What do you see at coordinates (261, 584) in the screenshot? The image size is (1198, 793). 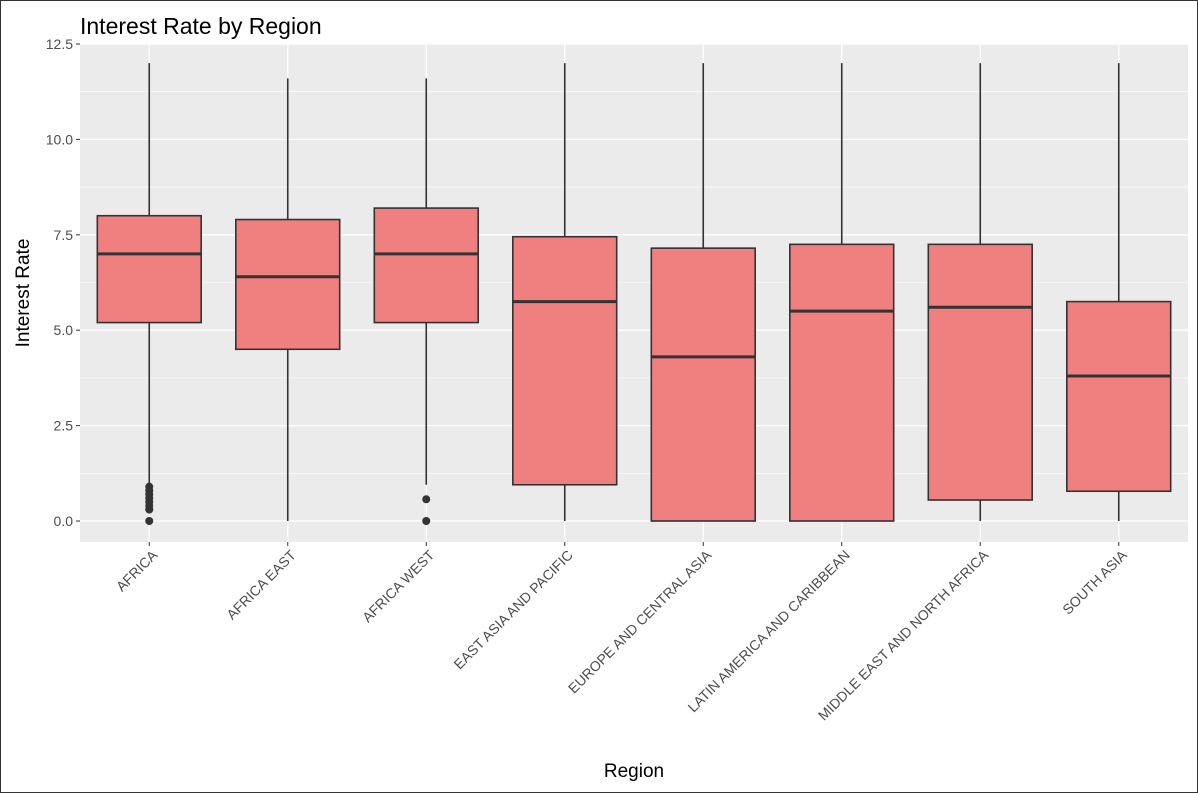 I see `x-tick-label: AFRICA EAST` at bounding box center [261, 584].